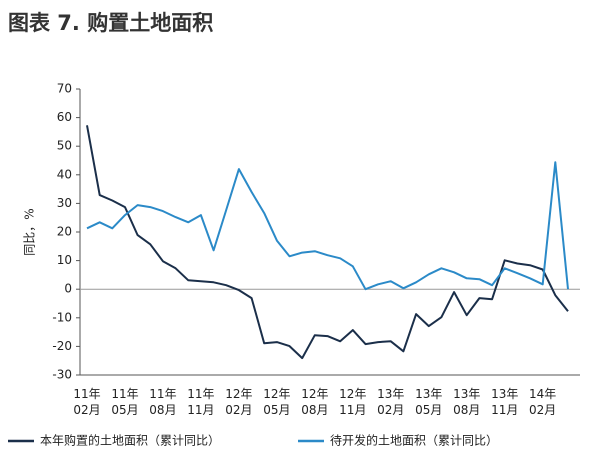 The width and height of the screenshot is (600, 459). What do you see at coordinates (542, 402) in the screenshot?
I see `x-tick-label: 14年 02月` at bounding box center [542, 402].